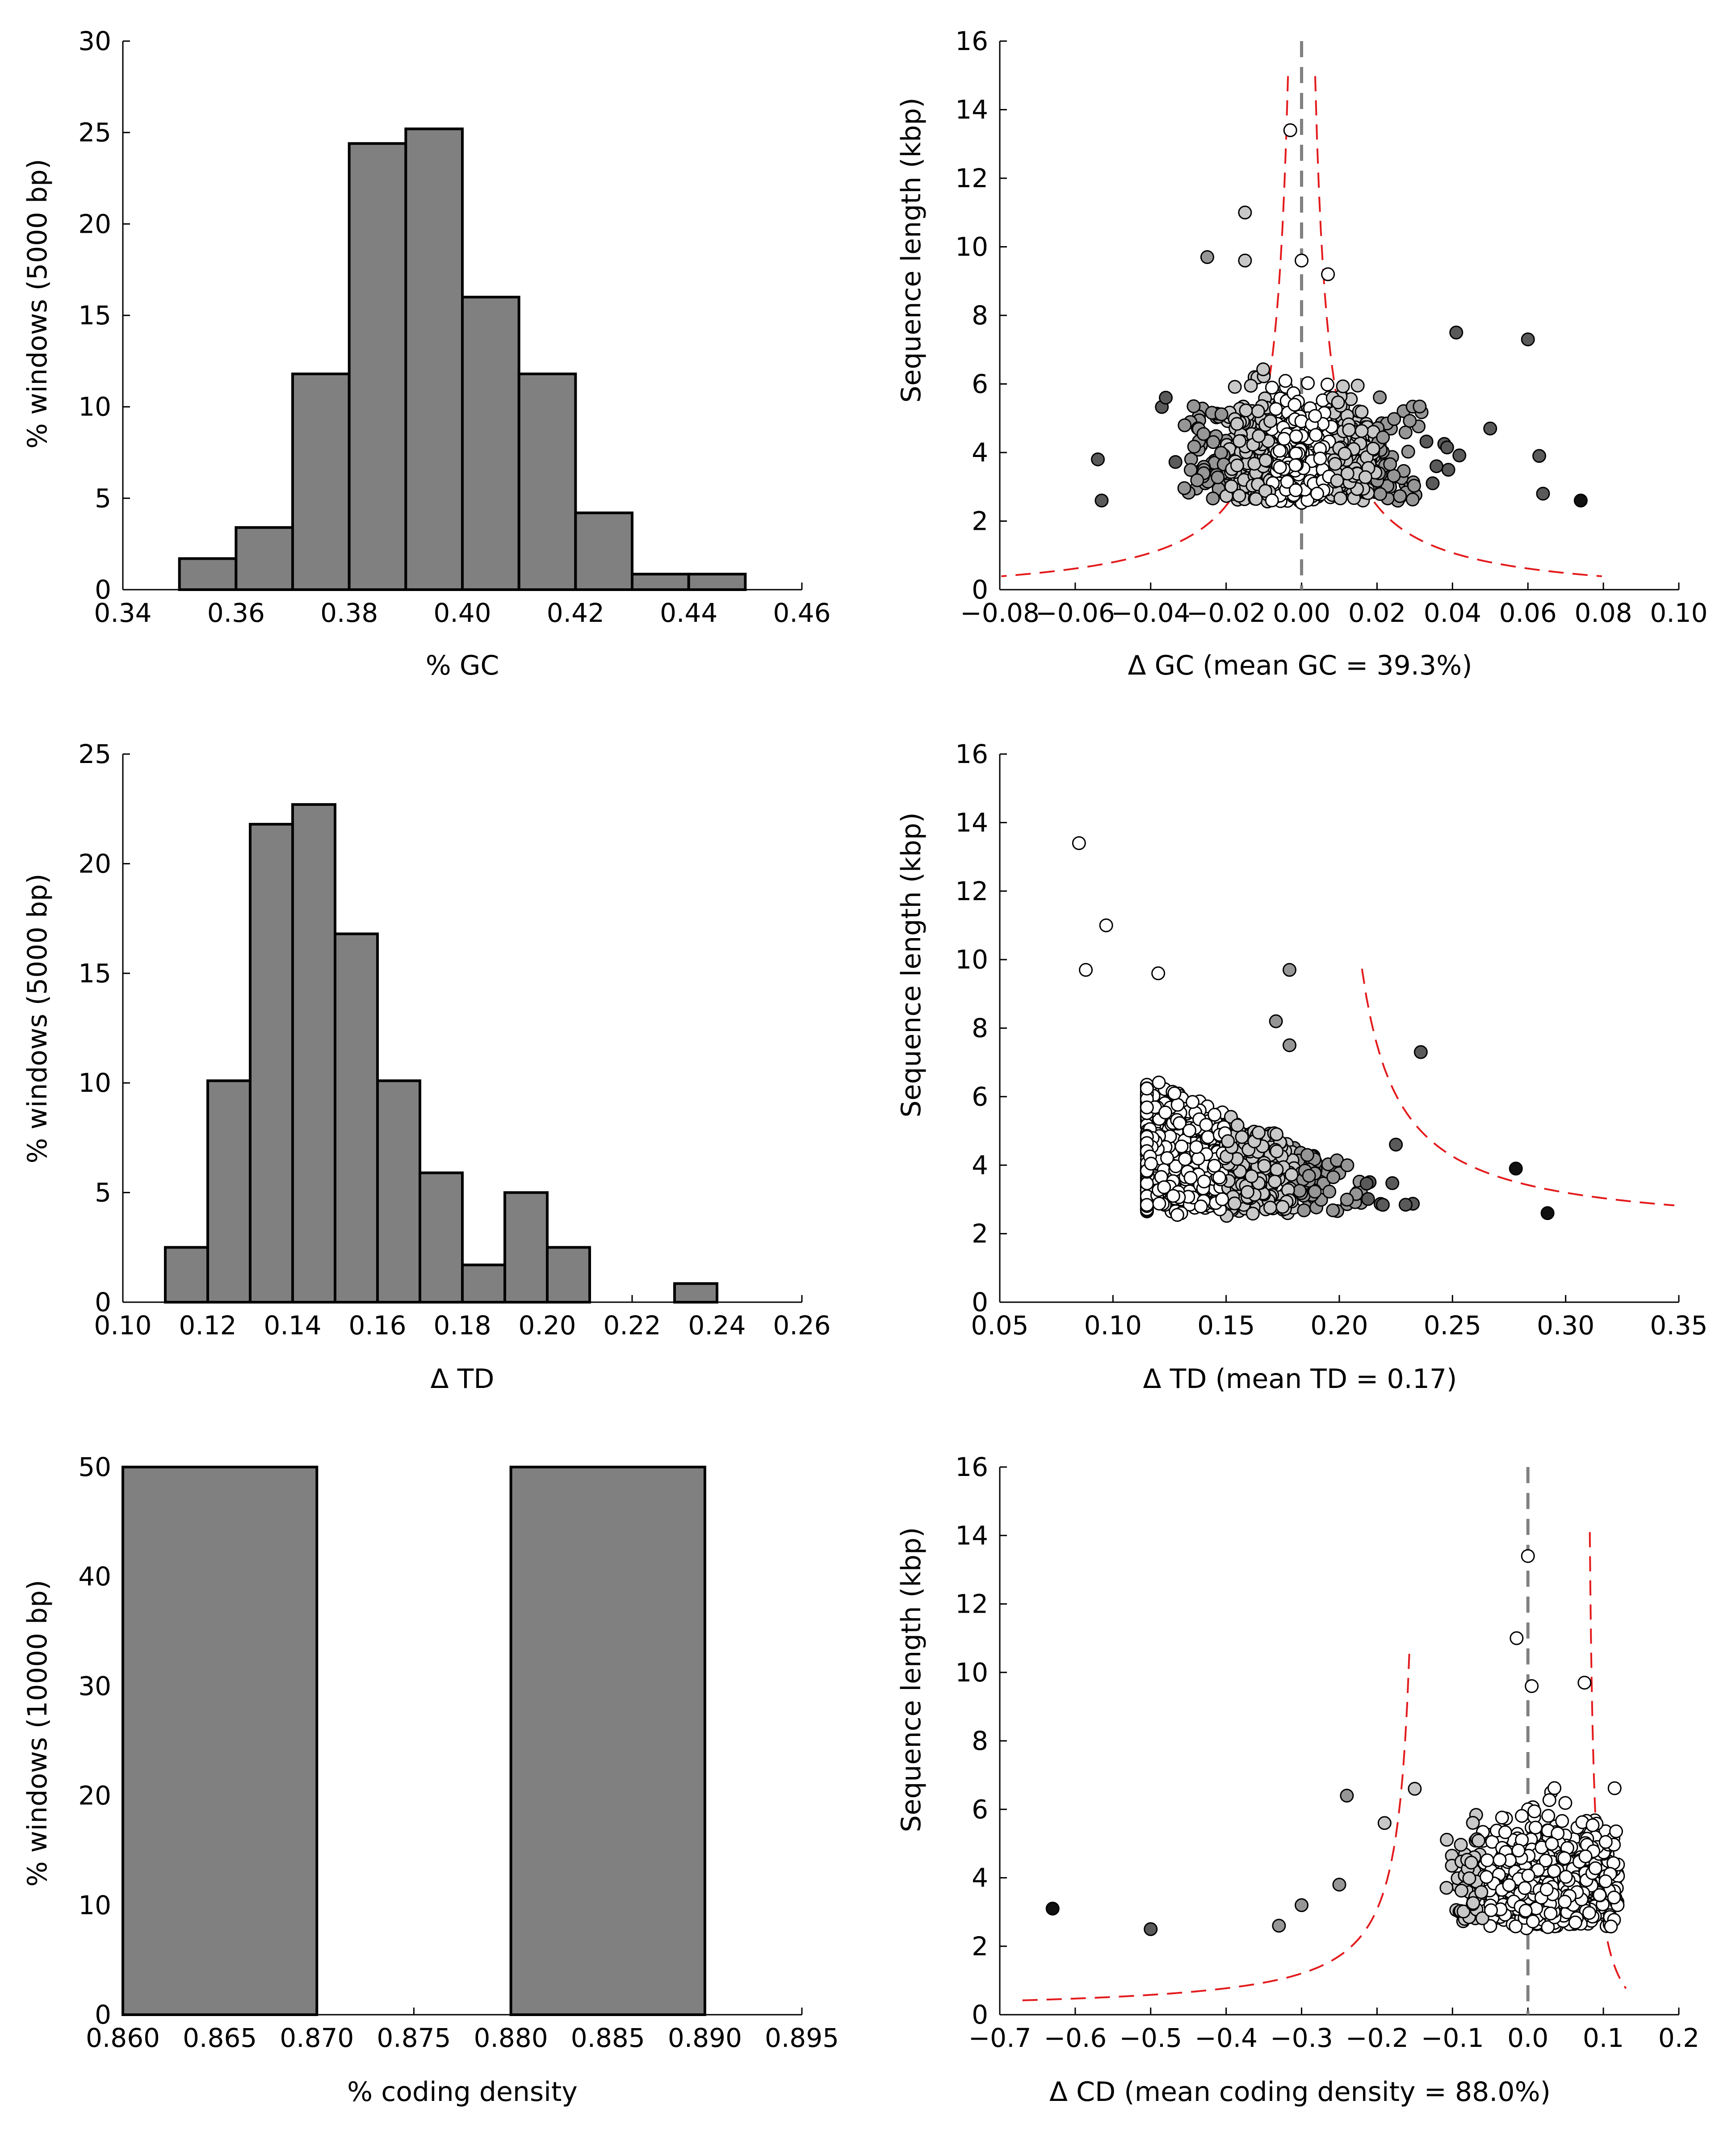 This screenshot has height=2138, width=1736. I want to click on x-tick-label: 0.14, so click(292, 1326).